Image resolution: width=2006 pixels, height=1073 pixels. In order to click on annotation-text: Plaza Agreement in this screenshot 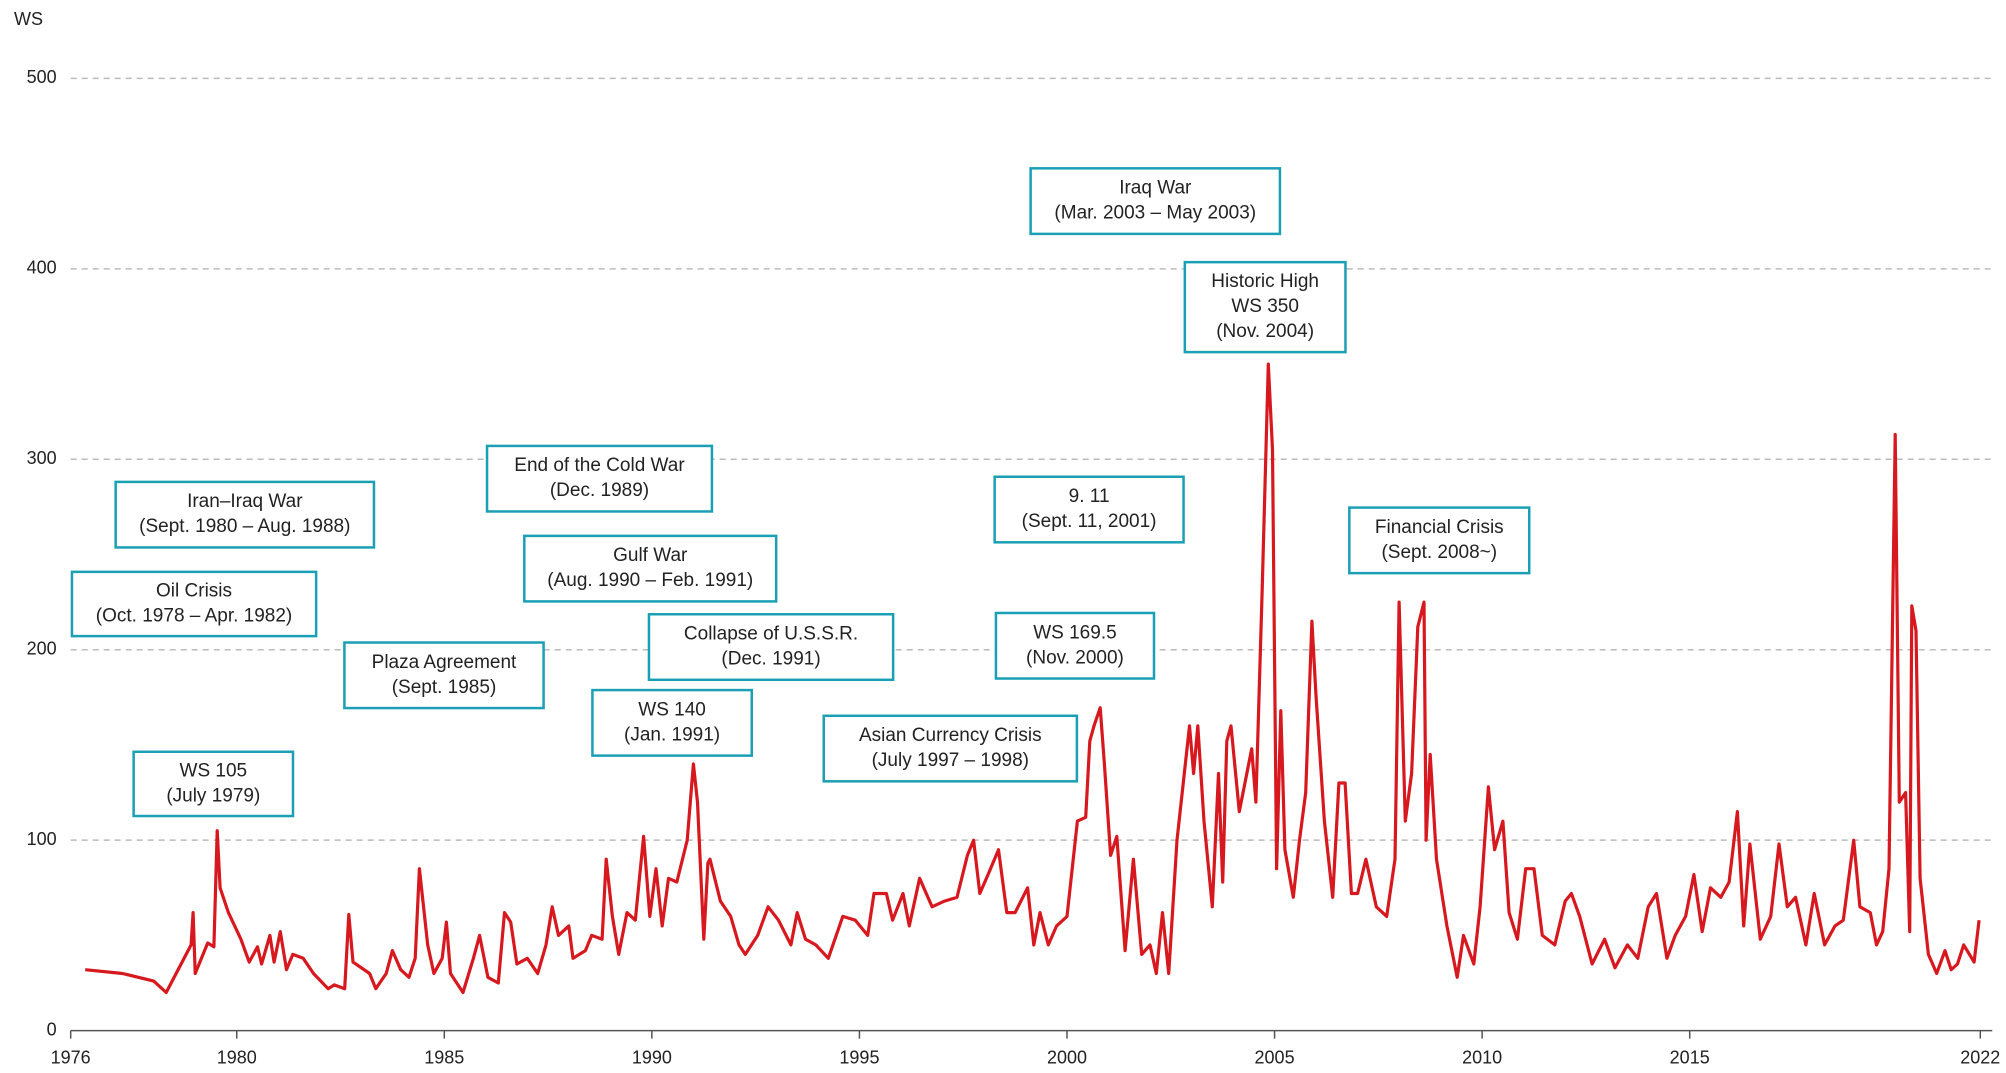, I will do `click(444, 662)`.